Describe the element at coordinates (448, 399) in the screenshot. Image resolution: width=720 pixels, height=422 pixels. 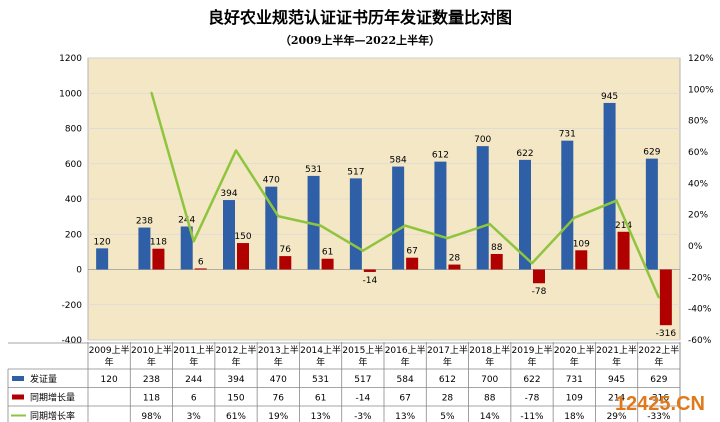
I see `table-cell: 28` at that location.